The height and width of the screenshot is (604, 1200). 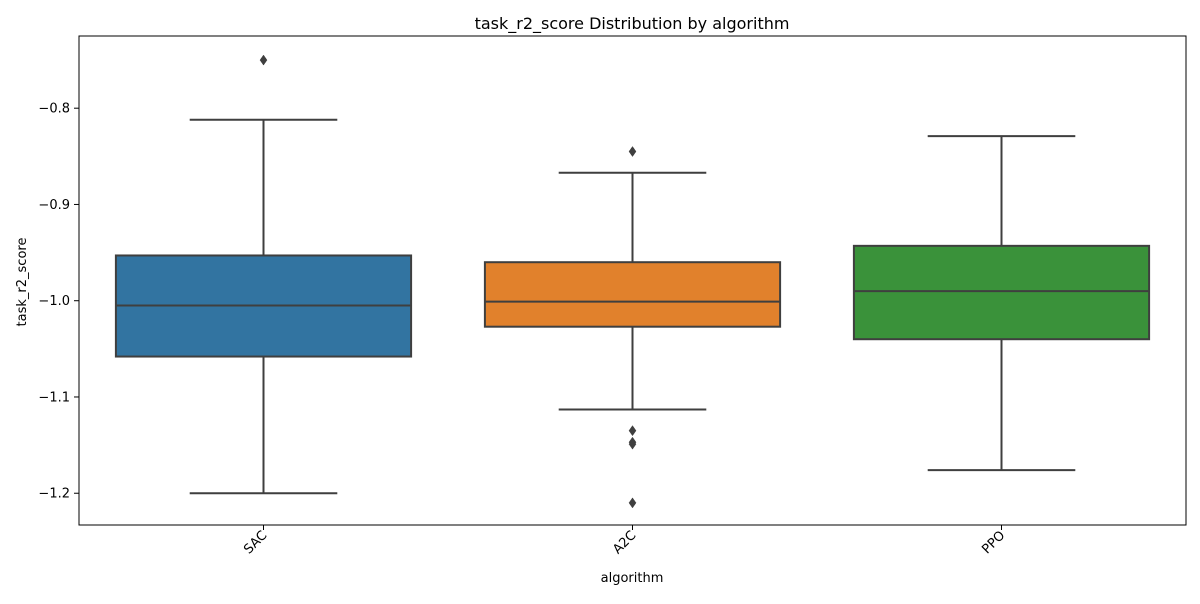 I want to click on x-tick-label-a2c: A2C, so click(x=624, y=542).